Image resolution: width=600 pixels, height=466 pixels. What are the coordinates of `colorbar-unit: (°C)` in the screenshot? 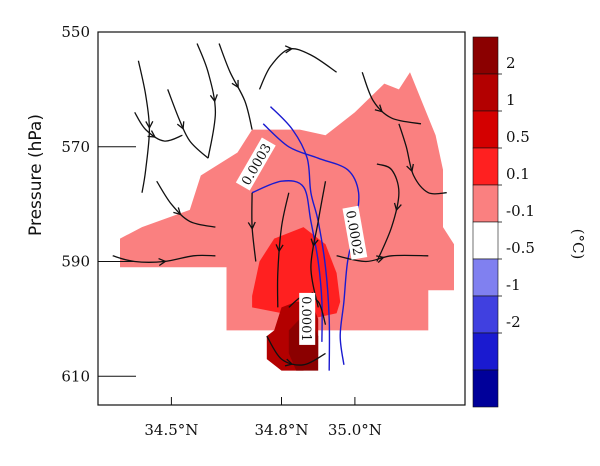 It's located at (578, 244).